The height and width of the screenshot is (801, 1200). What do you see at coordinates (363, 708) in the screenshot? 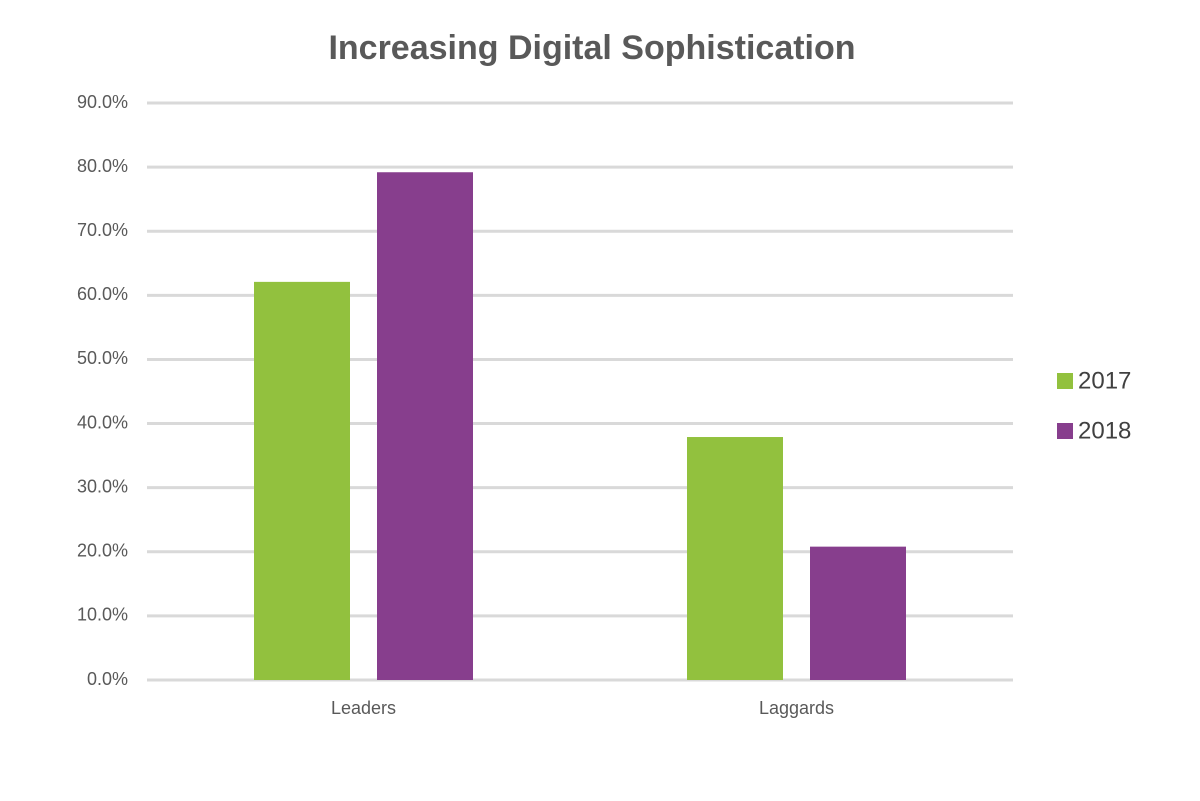
I see `x-tick-label: Leaders` at bounding box center [363, 708].